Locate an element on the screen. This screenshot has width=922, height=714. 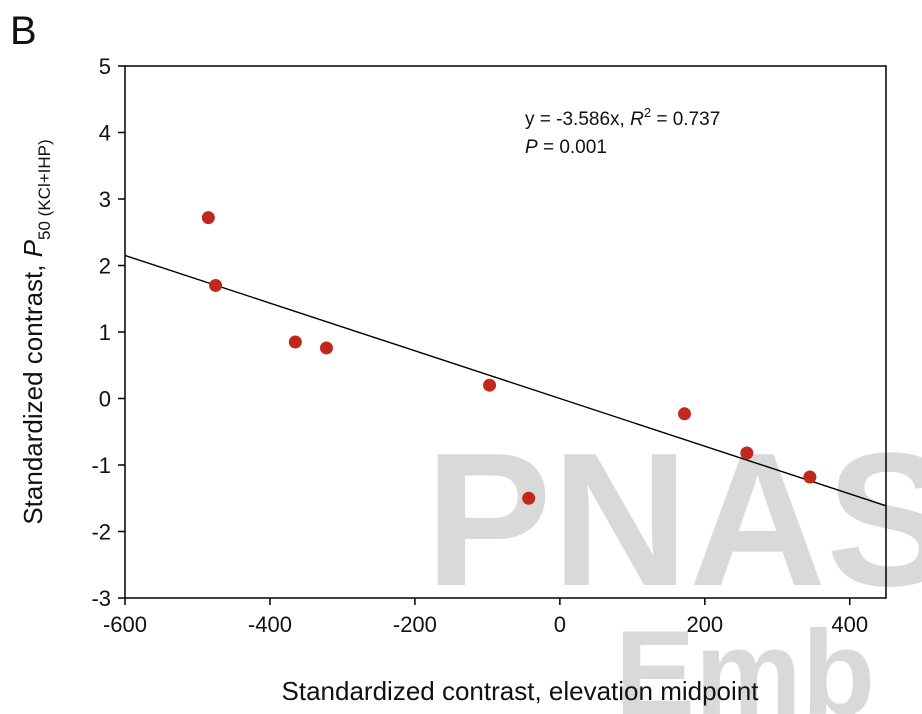
annotation-r-sup: 2 is located at coordinates (647, 112).